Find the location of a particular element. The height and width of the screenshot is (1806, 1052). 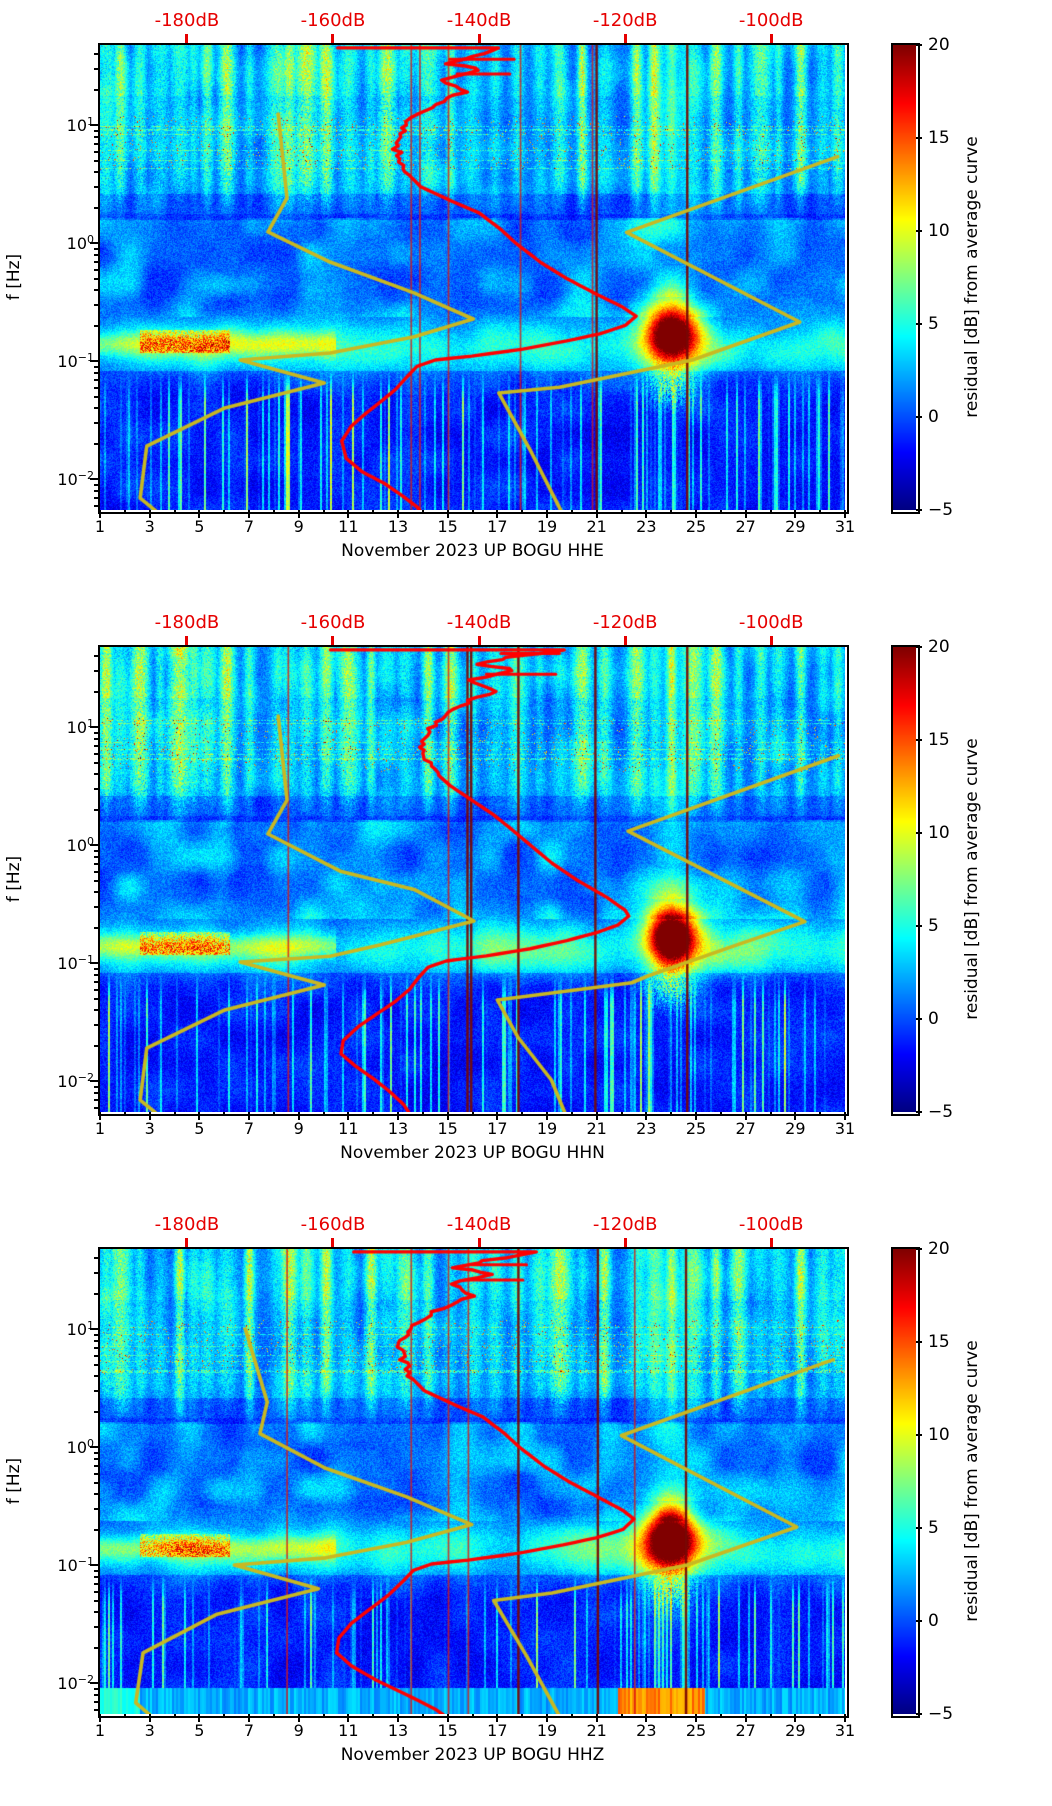

top-db-tick-label: -180dB is located at coordinates (187, 1224).